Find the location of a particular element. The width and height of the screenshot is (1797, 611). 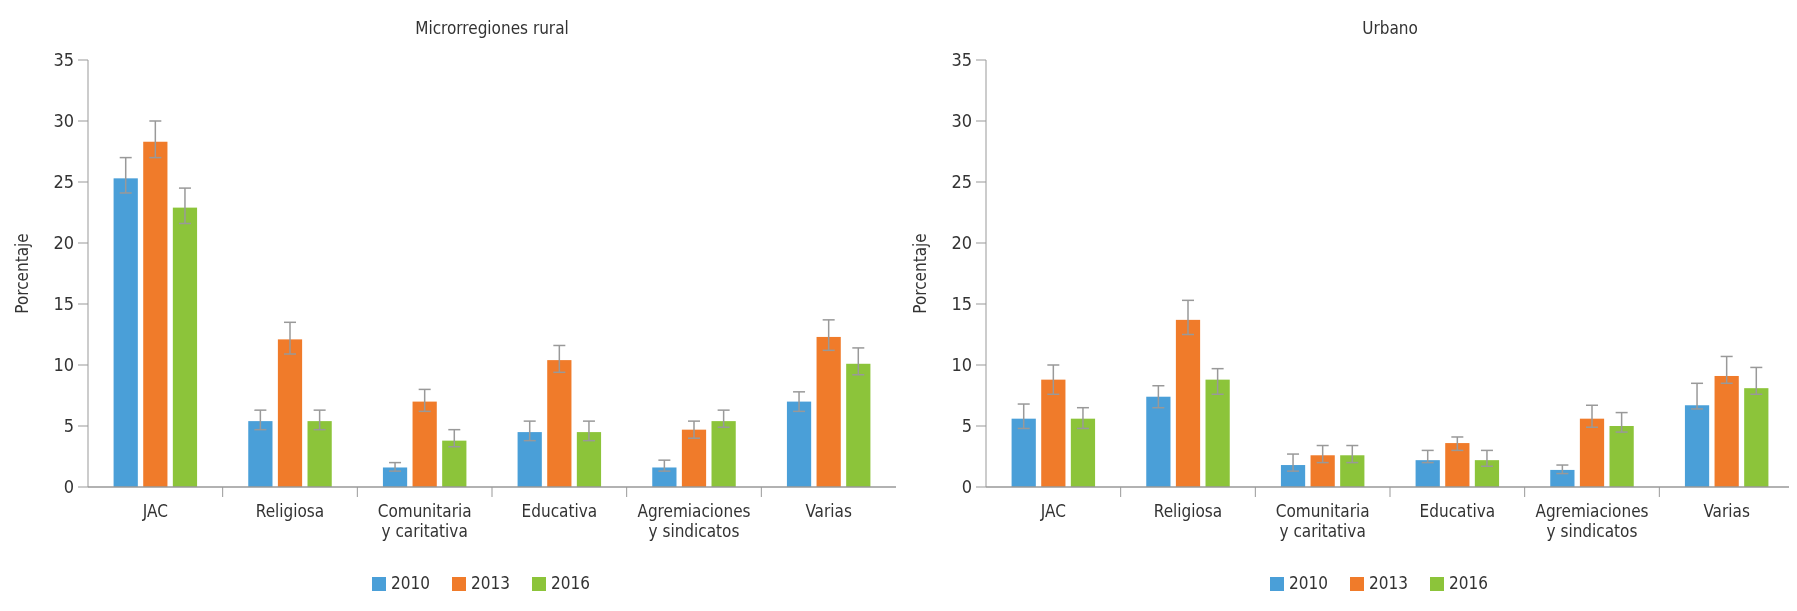

chart-title: Microrregiones rural is located at coordinates (492, 28).